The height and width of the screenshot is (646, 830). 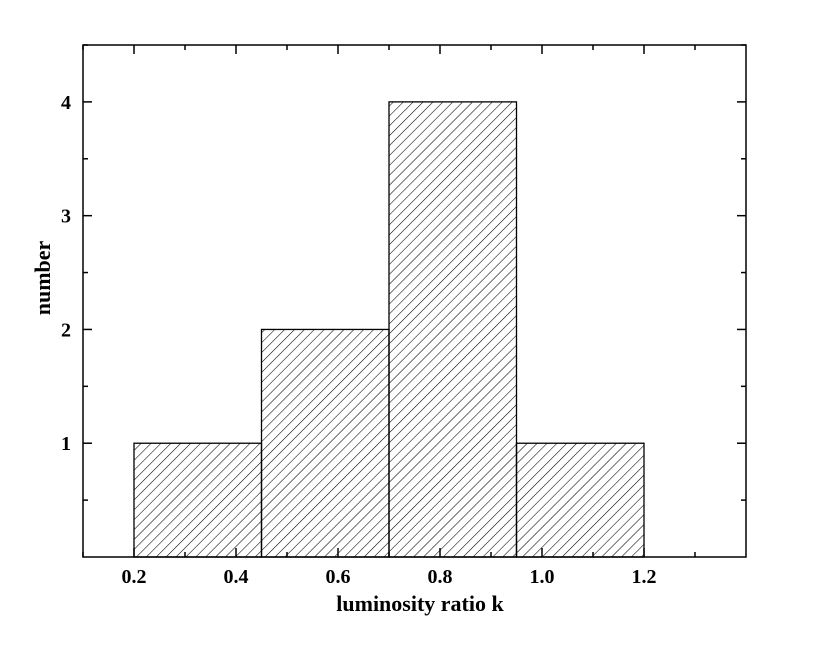 I want to click on y-tick-label: 2, so click(x=66, y=330).